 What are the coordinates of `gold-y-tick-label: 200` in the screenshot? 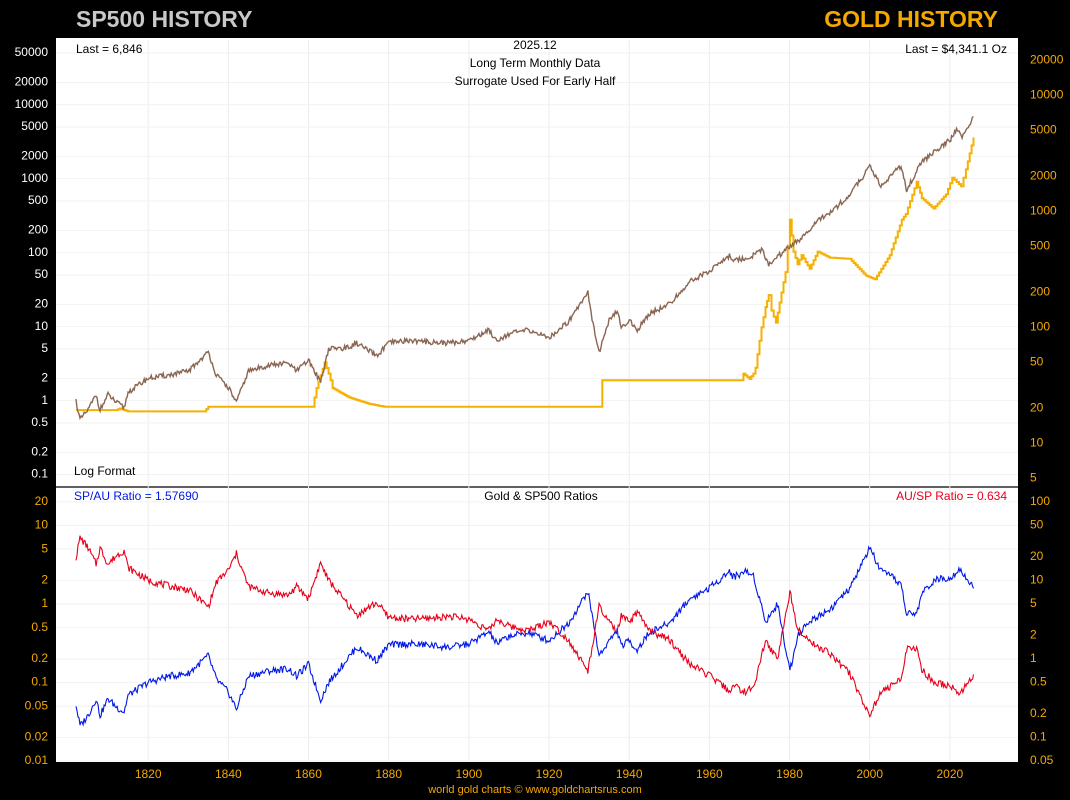 It's located at (1040, 292).